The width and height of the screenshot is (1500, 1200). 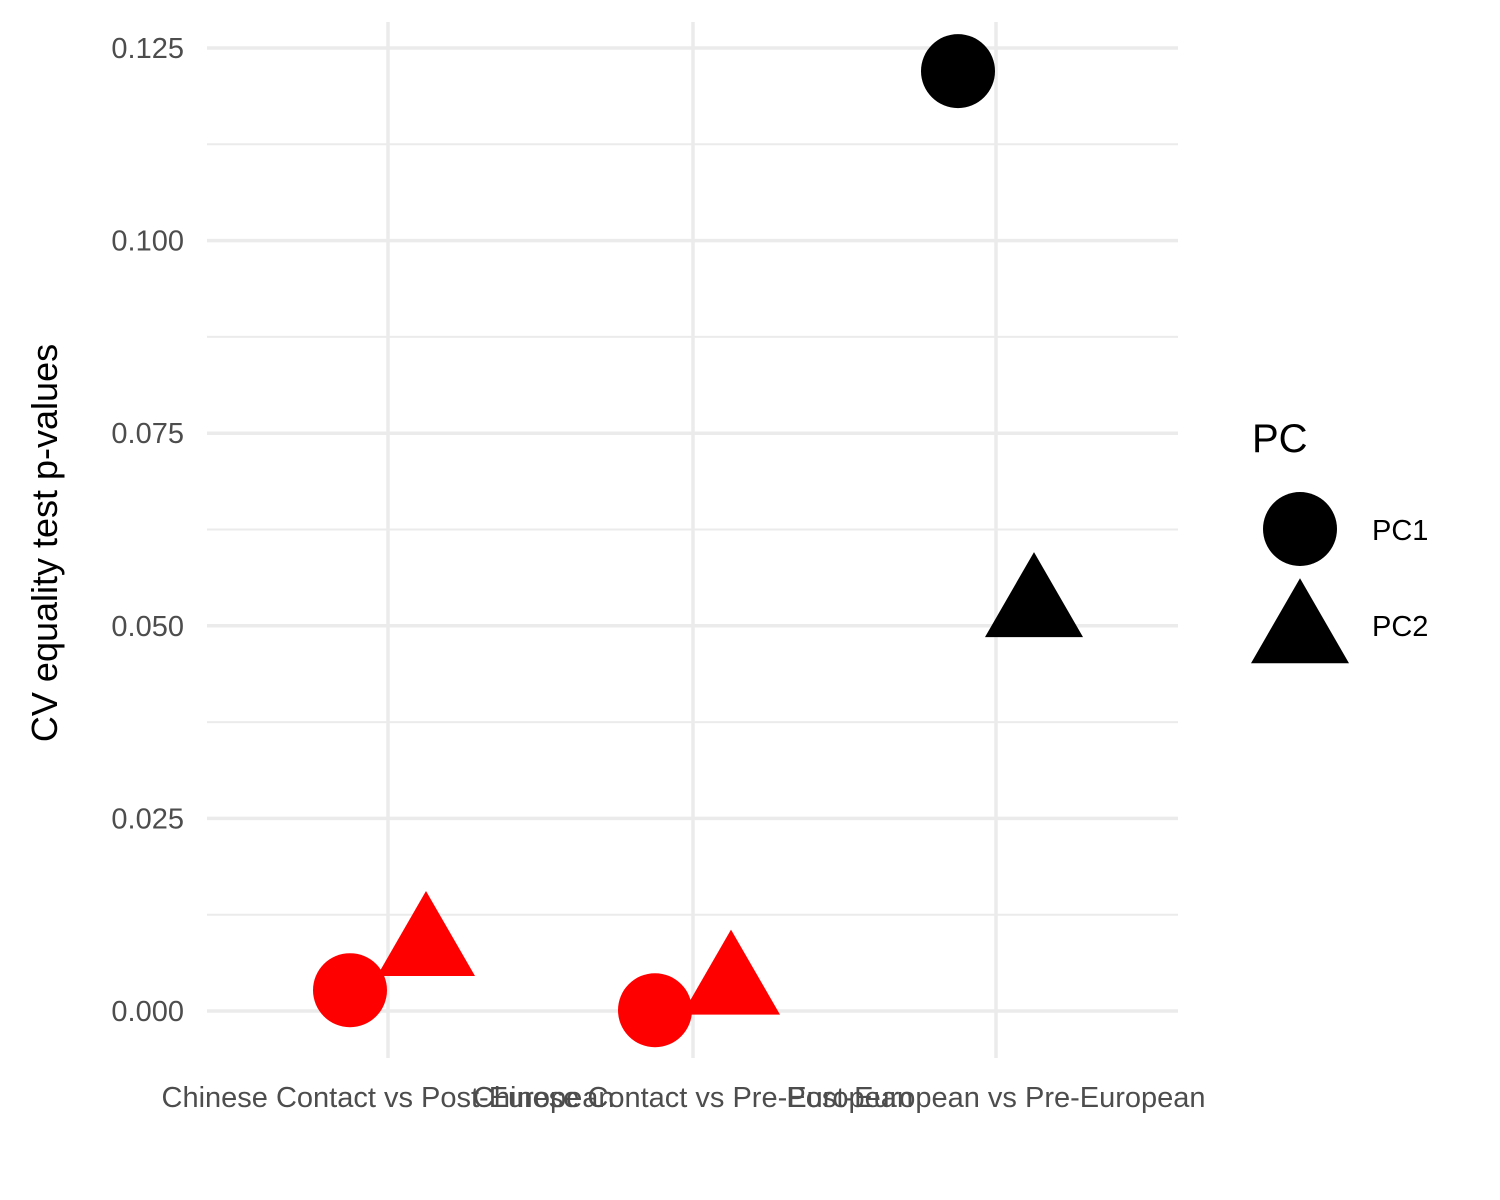 What do you see at coordinates (147, 49) in the screenshot?
I see `y-tick-label: 0.125` at bounding box center [147, 49].